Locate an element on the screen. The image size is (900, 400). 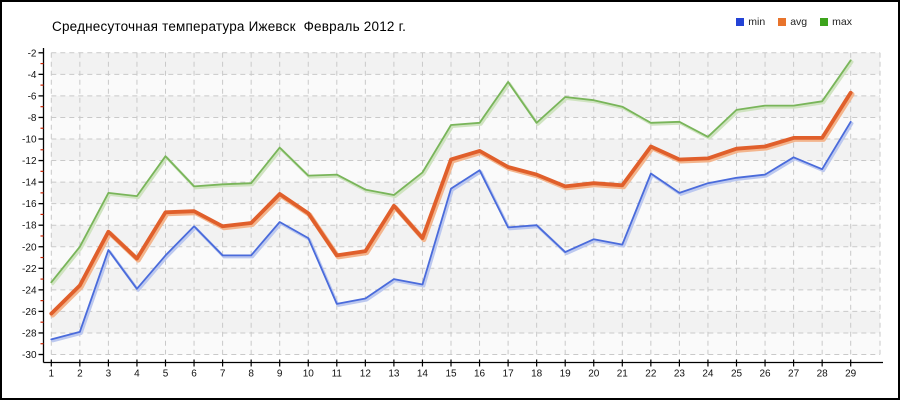
legend-item-max: max is located at coordinates (836, 22).